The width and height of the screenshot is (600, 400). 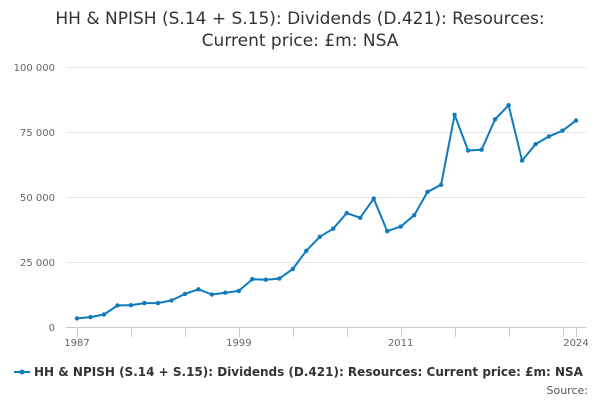 I want to click on x-tick-label: 2011, so click(x=400, y=343).